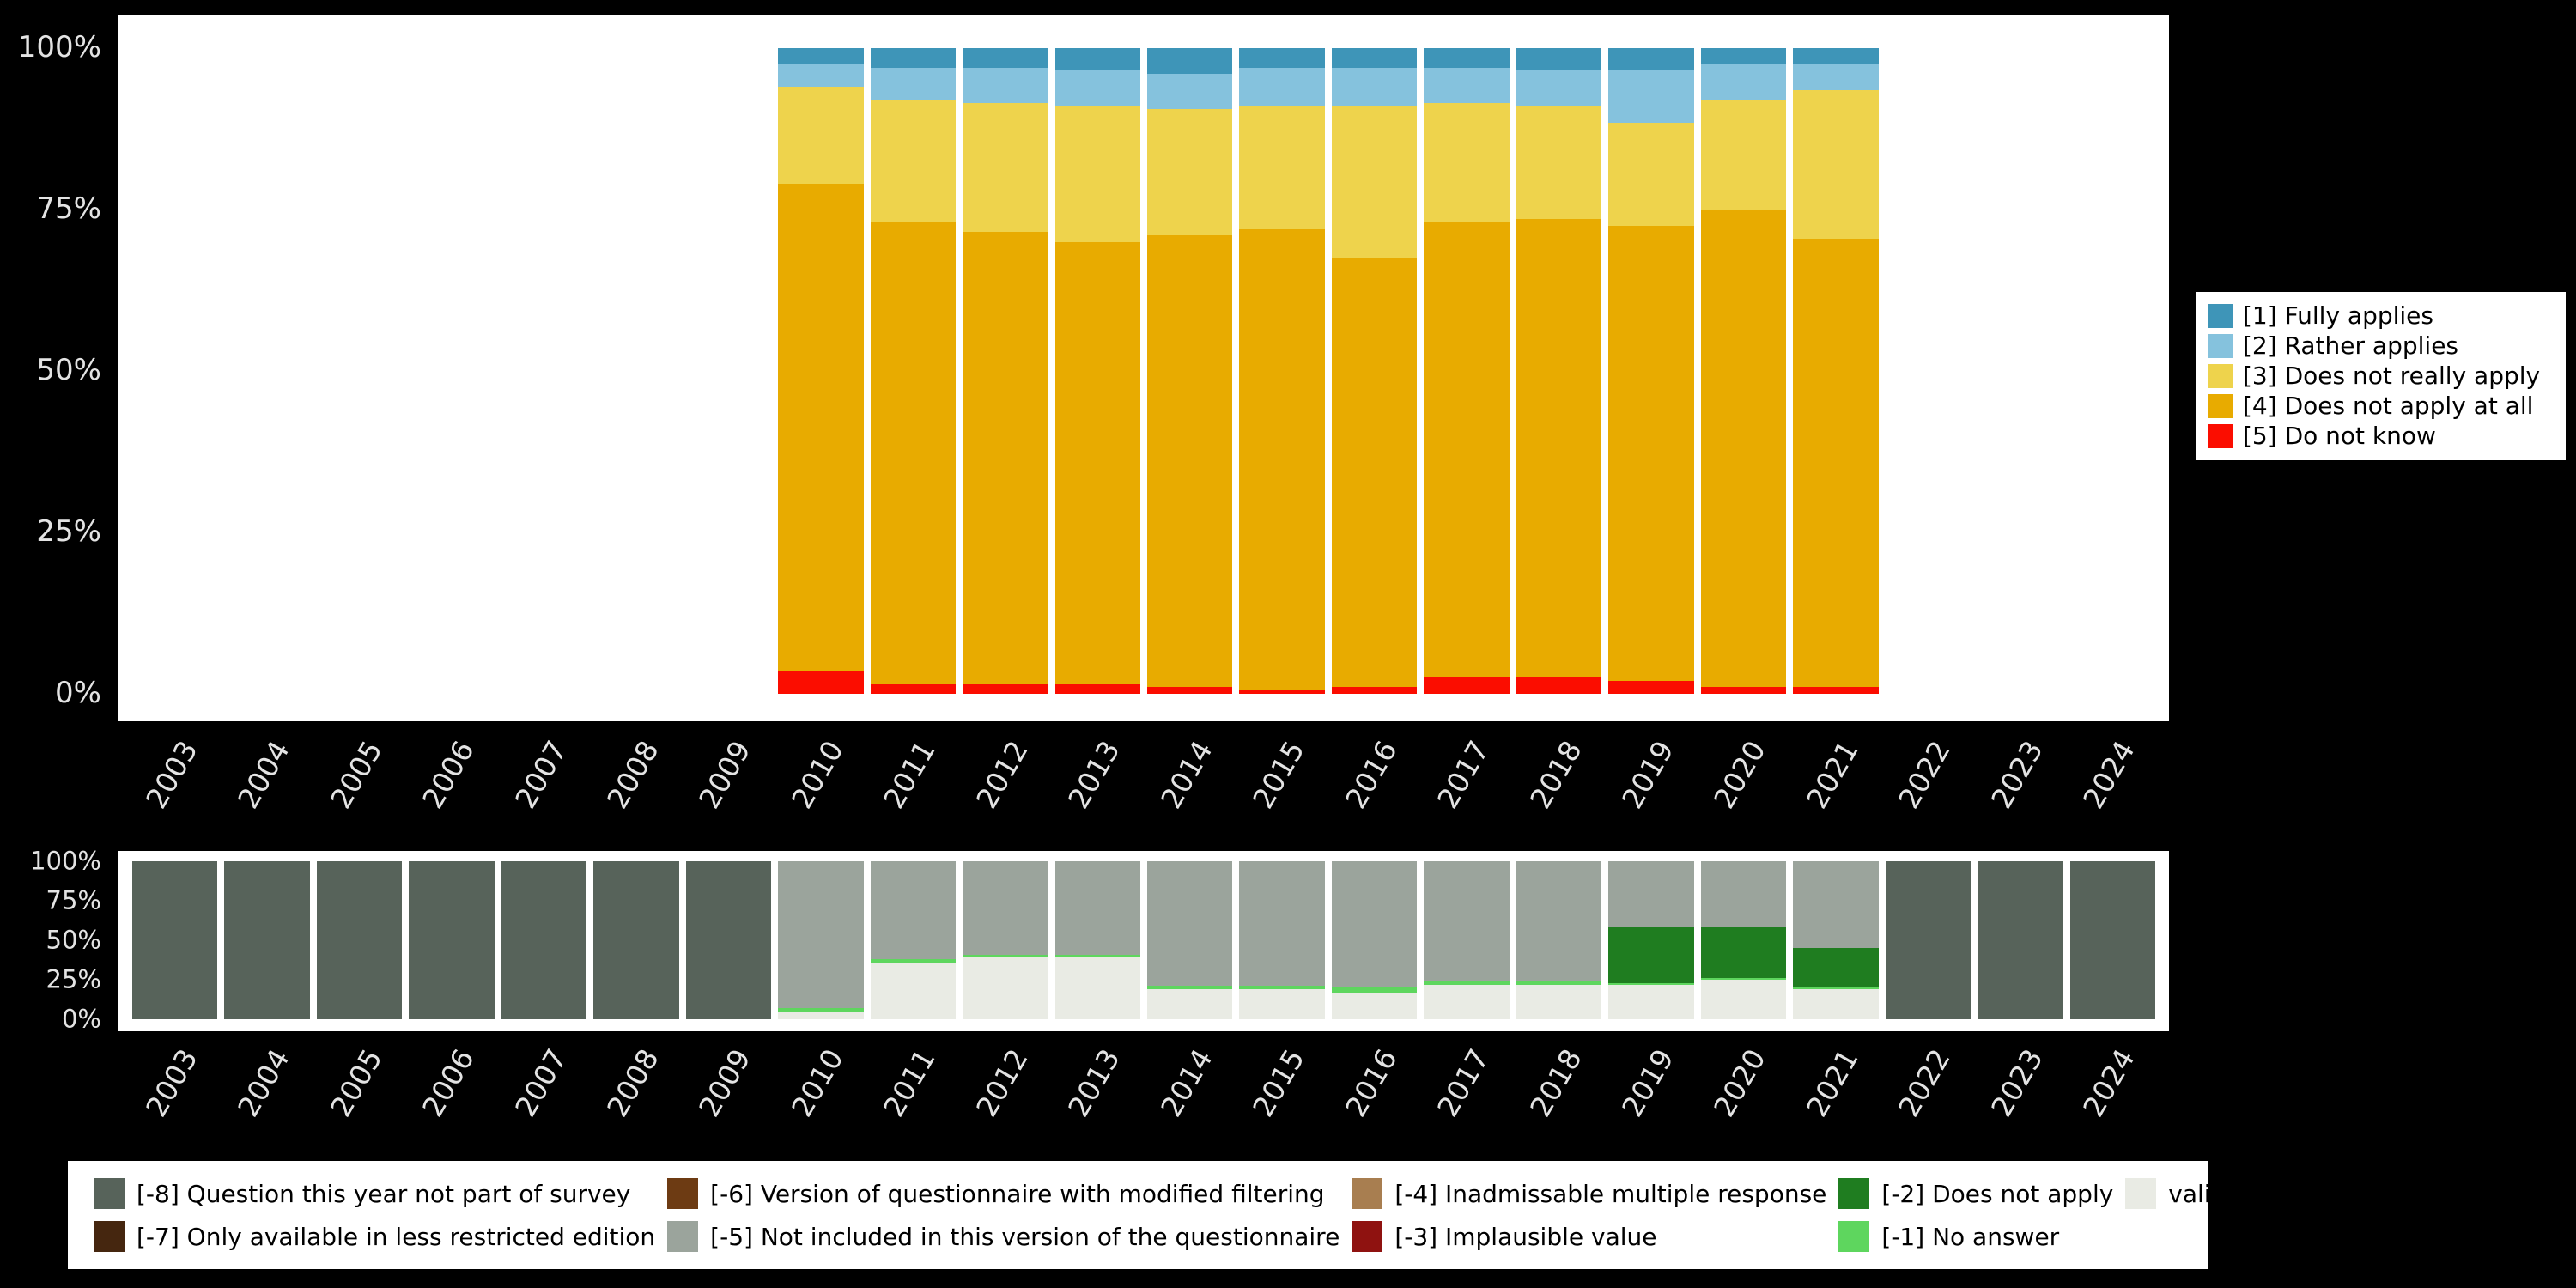  Describe the element at coordinates (69, 532) in the screenshot. I see `y-tick-label: 25%` at that location.